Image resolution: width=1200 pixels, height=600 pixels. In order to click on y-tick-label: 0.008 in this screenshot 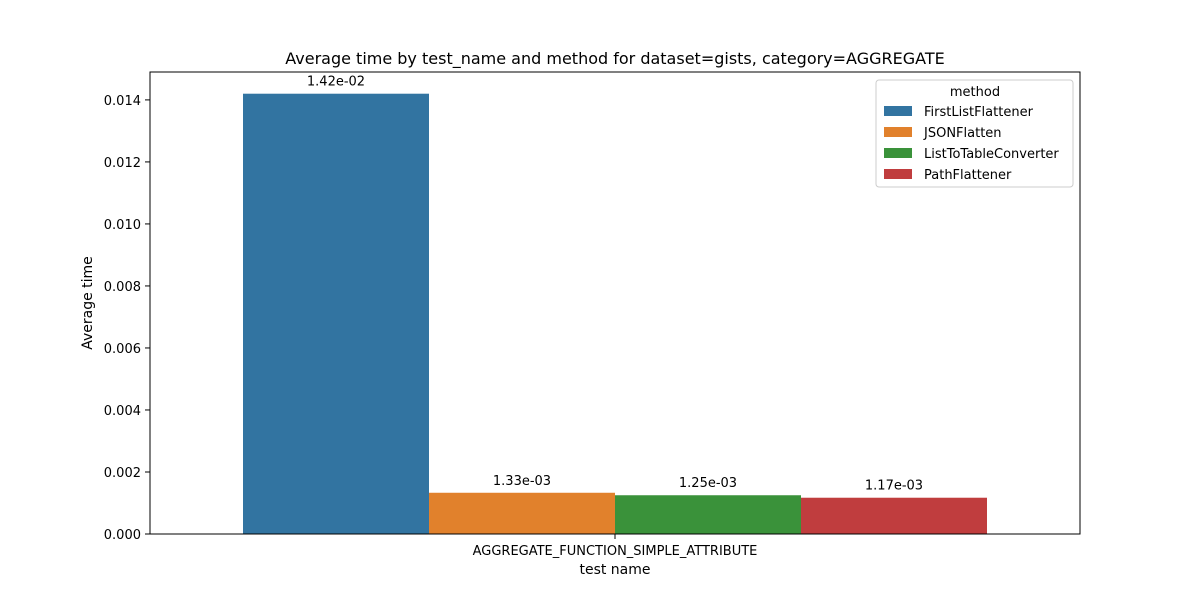, I will do `click(122, 287)`.